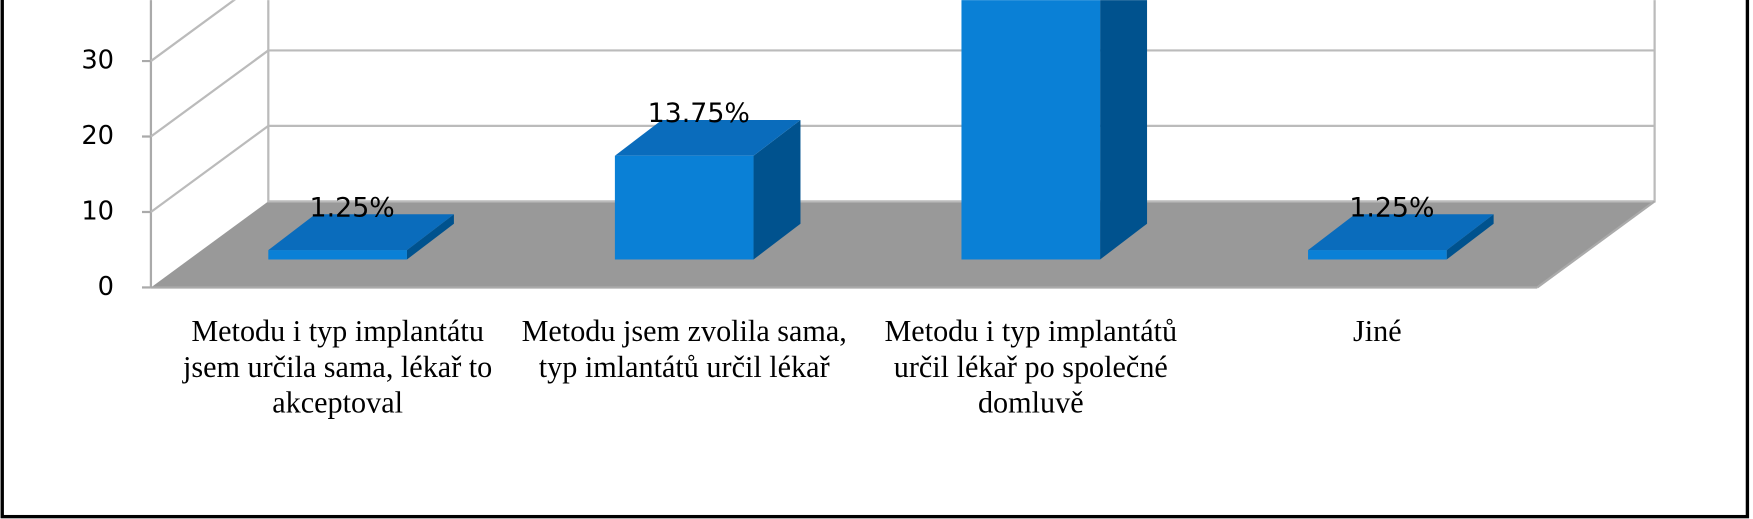 The image size is (1753, 519). I want to click on floor-edge, so click(1596, 244).